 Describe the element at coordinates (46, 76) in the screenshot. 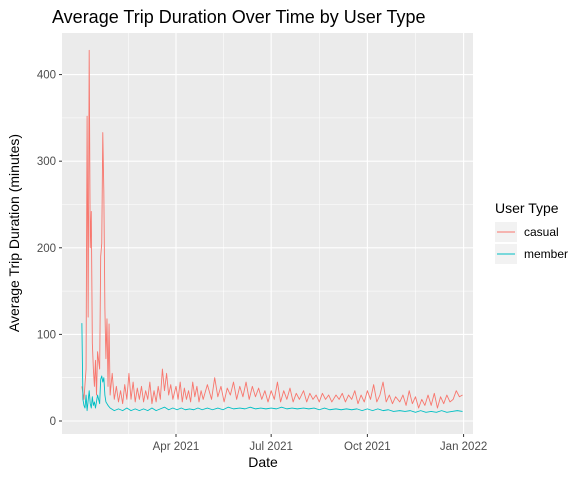

I see `y-tick-label: 400` at that location.